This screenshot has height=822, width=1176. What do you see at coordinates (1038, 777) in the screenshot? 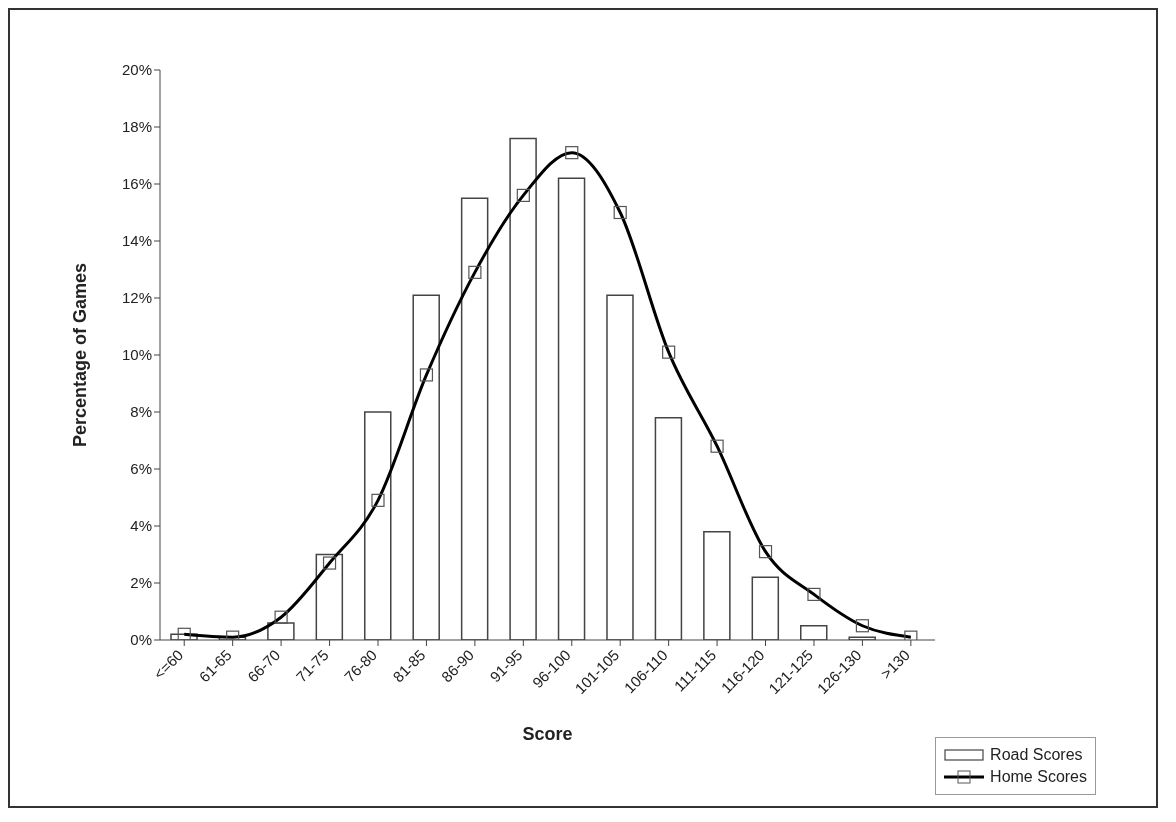
I see `legend-label: Home Scores` at bounding box center [1038, 777].